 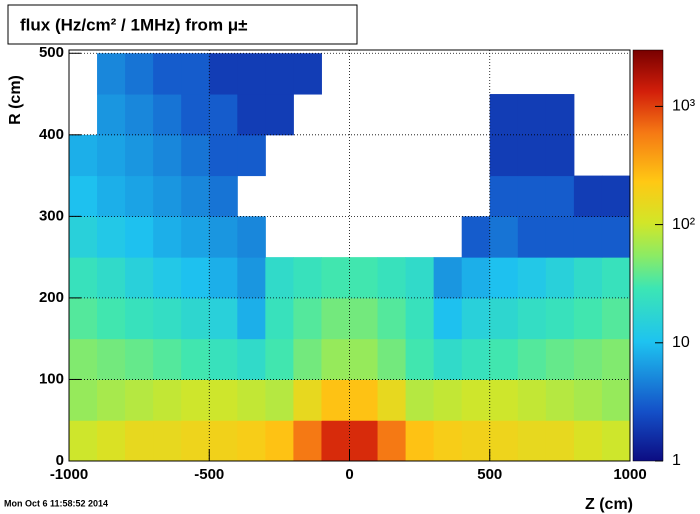 I want to click on color-bar-label: 10³, so click(x=684, y=106).